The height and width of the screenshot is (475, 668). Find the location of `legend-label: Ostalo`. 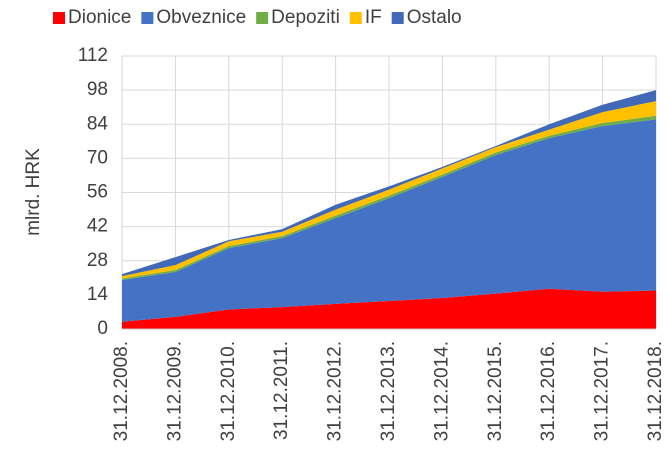

legend-label: Ostalo is located at coordinates (434, 17).